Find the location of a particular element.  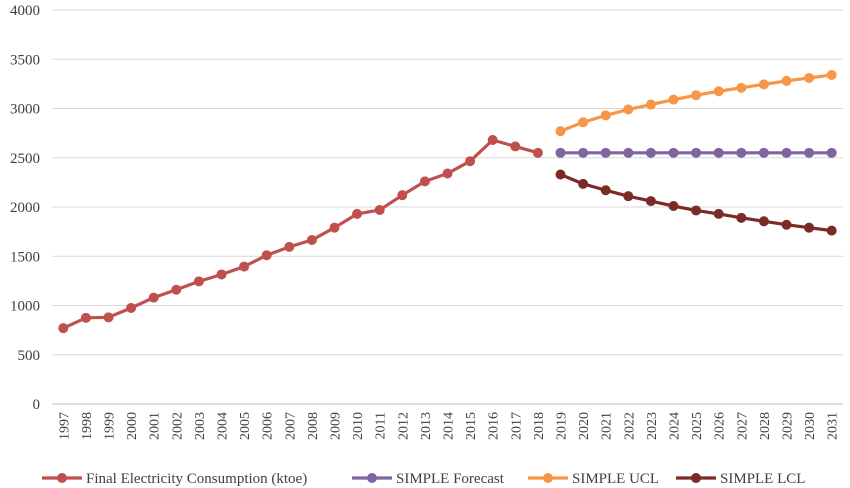

legend-item: SIMPLE UCL is located at coordinates (593, 479).